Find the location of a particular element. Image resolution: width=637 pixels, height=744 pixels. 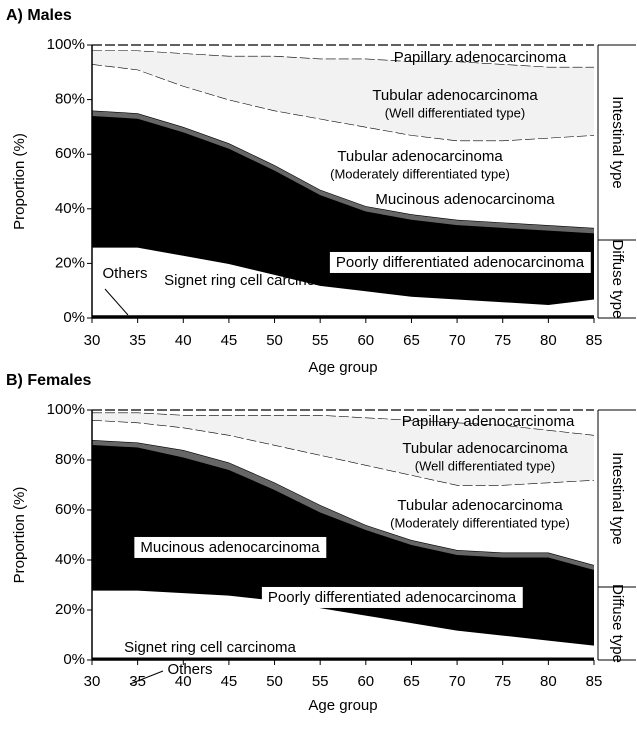

x-tick-label: 35 is located at coordinates (137, 340).